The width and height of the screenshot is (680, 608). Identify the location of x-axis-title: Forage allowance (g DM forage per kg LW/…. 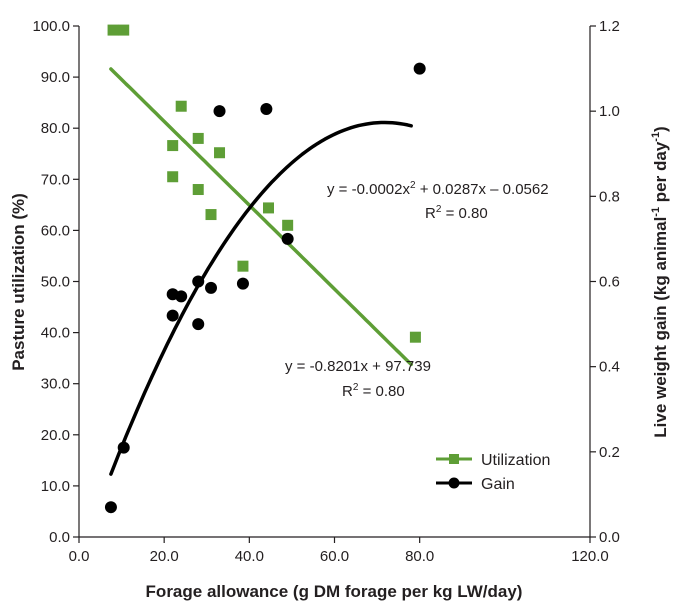
(334, 591).